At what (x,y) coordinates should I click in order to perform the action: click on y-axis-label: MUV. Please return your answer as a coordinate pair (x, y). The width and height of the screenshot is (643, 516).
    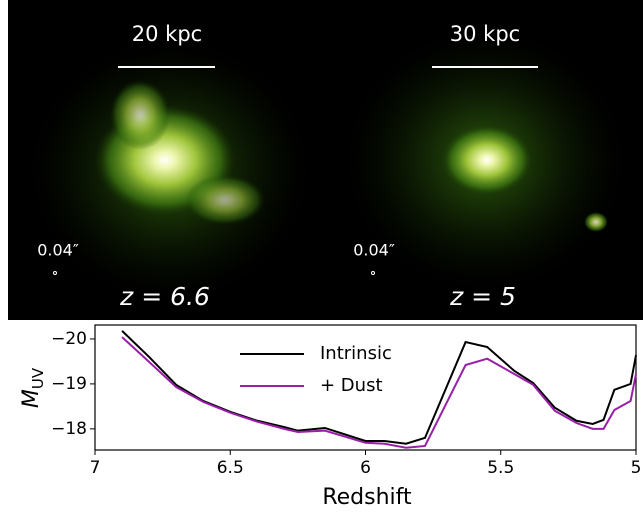
    Looking at the image, I should click on (33, 387).